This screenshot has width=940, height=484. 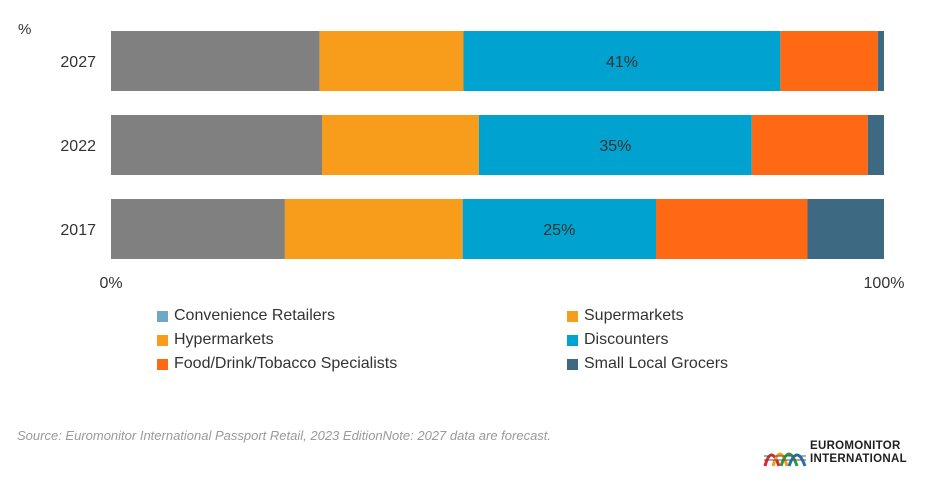 What do you see at coordinates (391, 61) in the screenshot?
I see `bar-2027-supermarkets` at bounding box center [391, 61].